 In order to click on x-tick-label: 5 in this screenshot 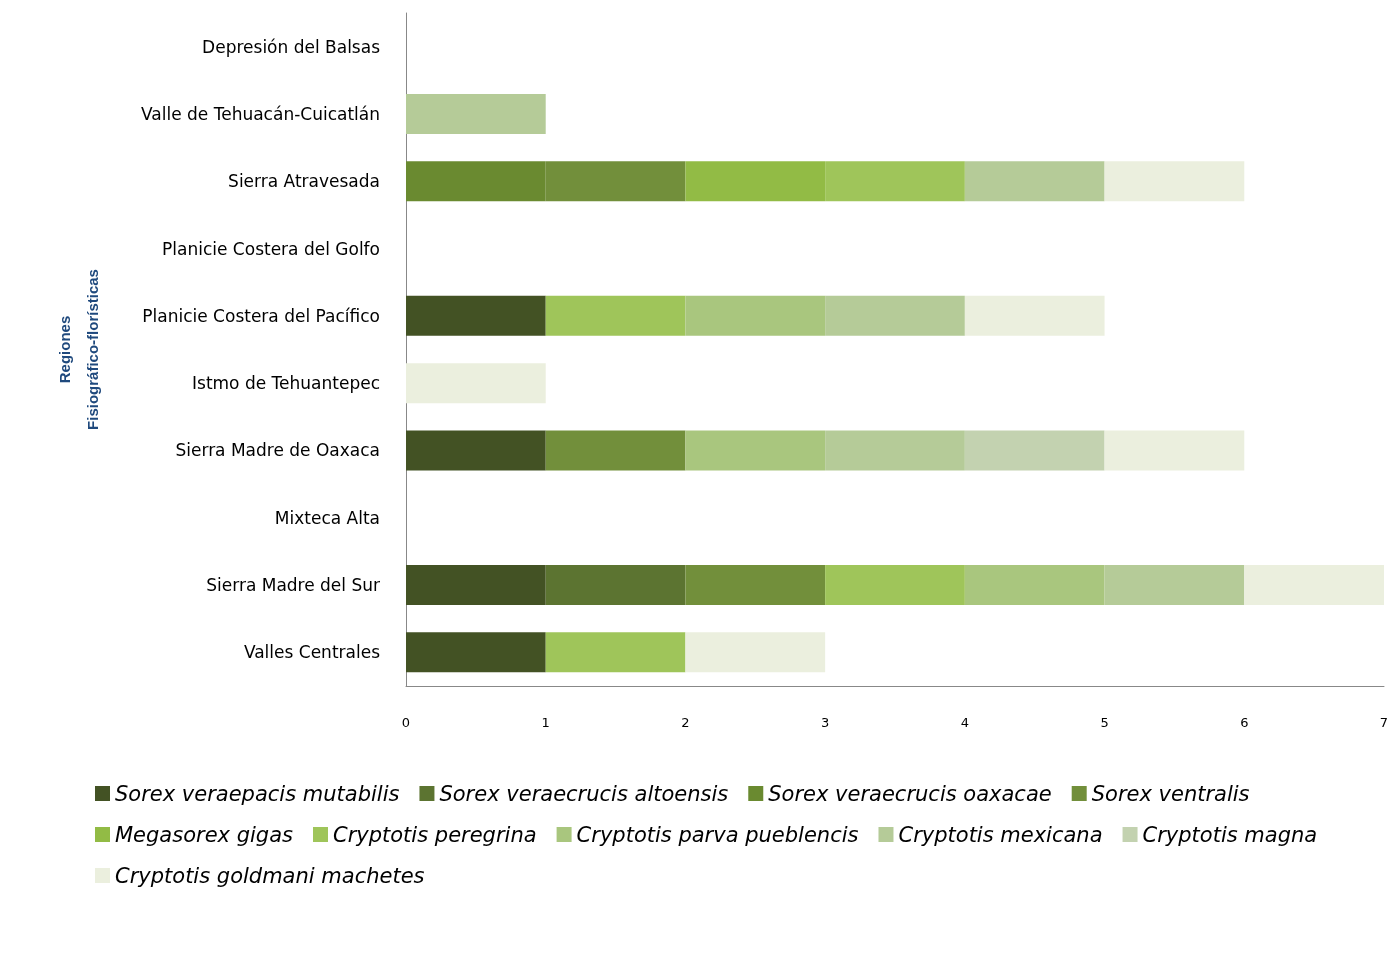, I will do `click(1104, 722)`.